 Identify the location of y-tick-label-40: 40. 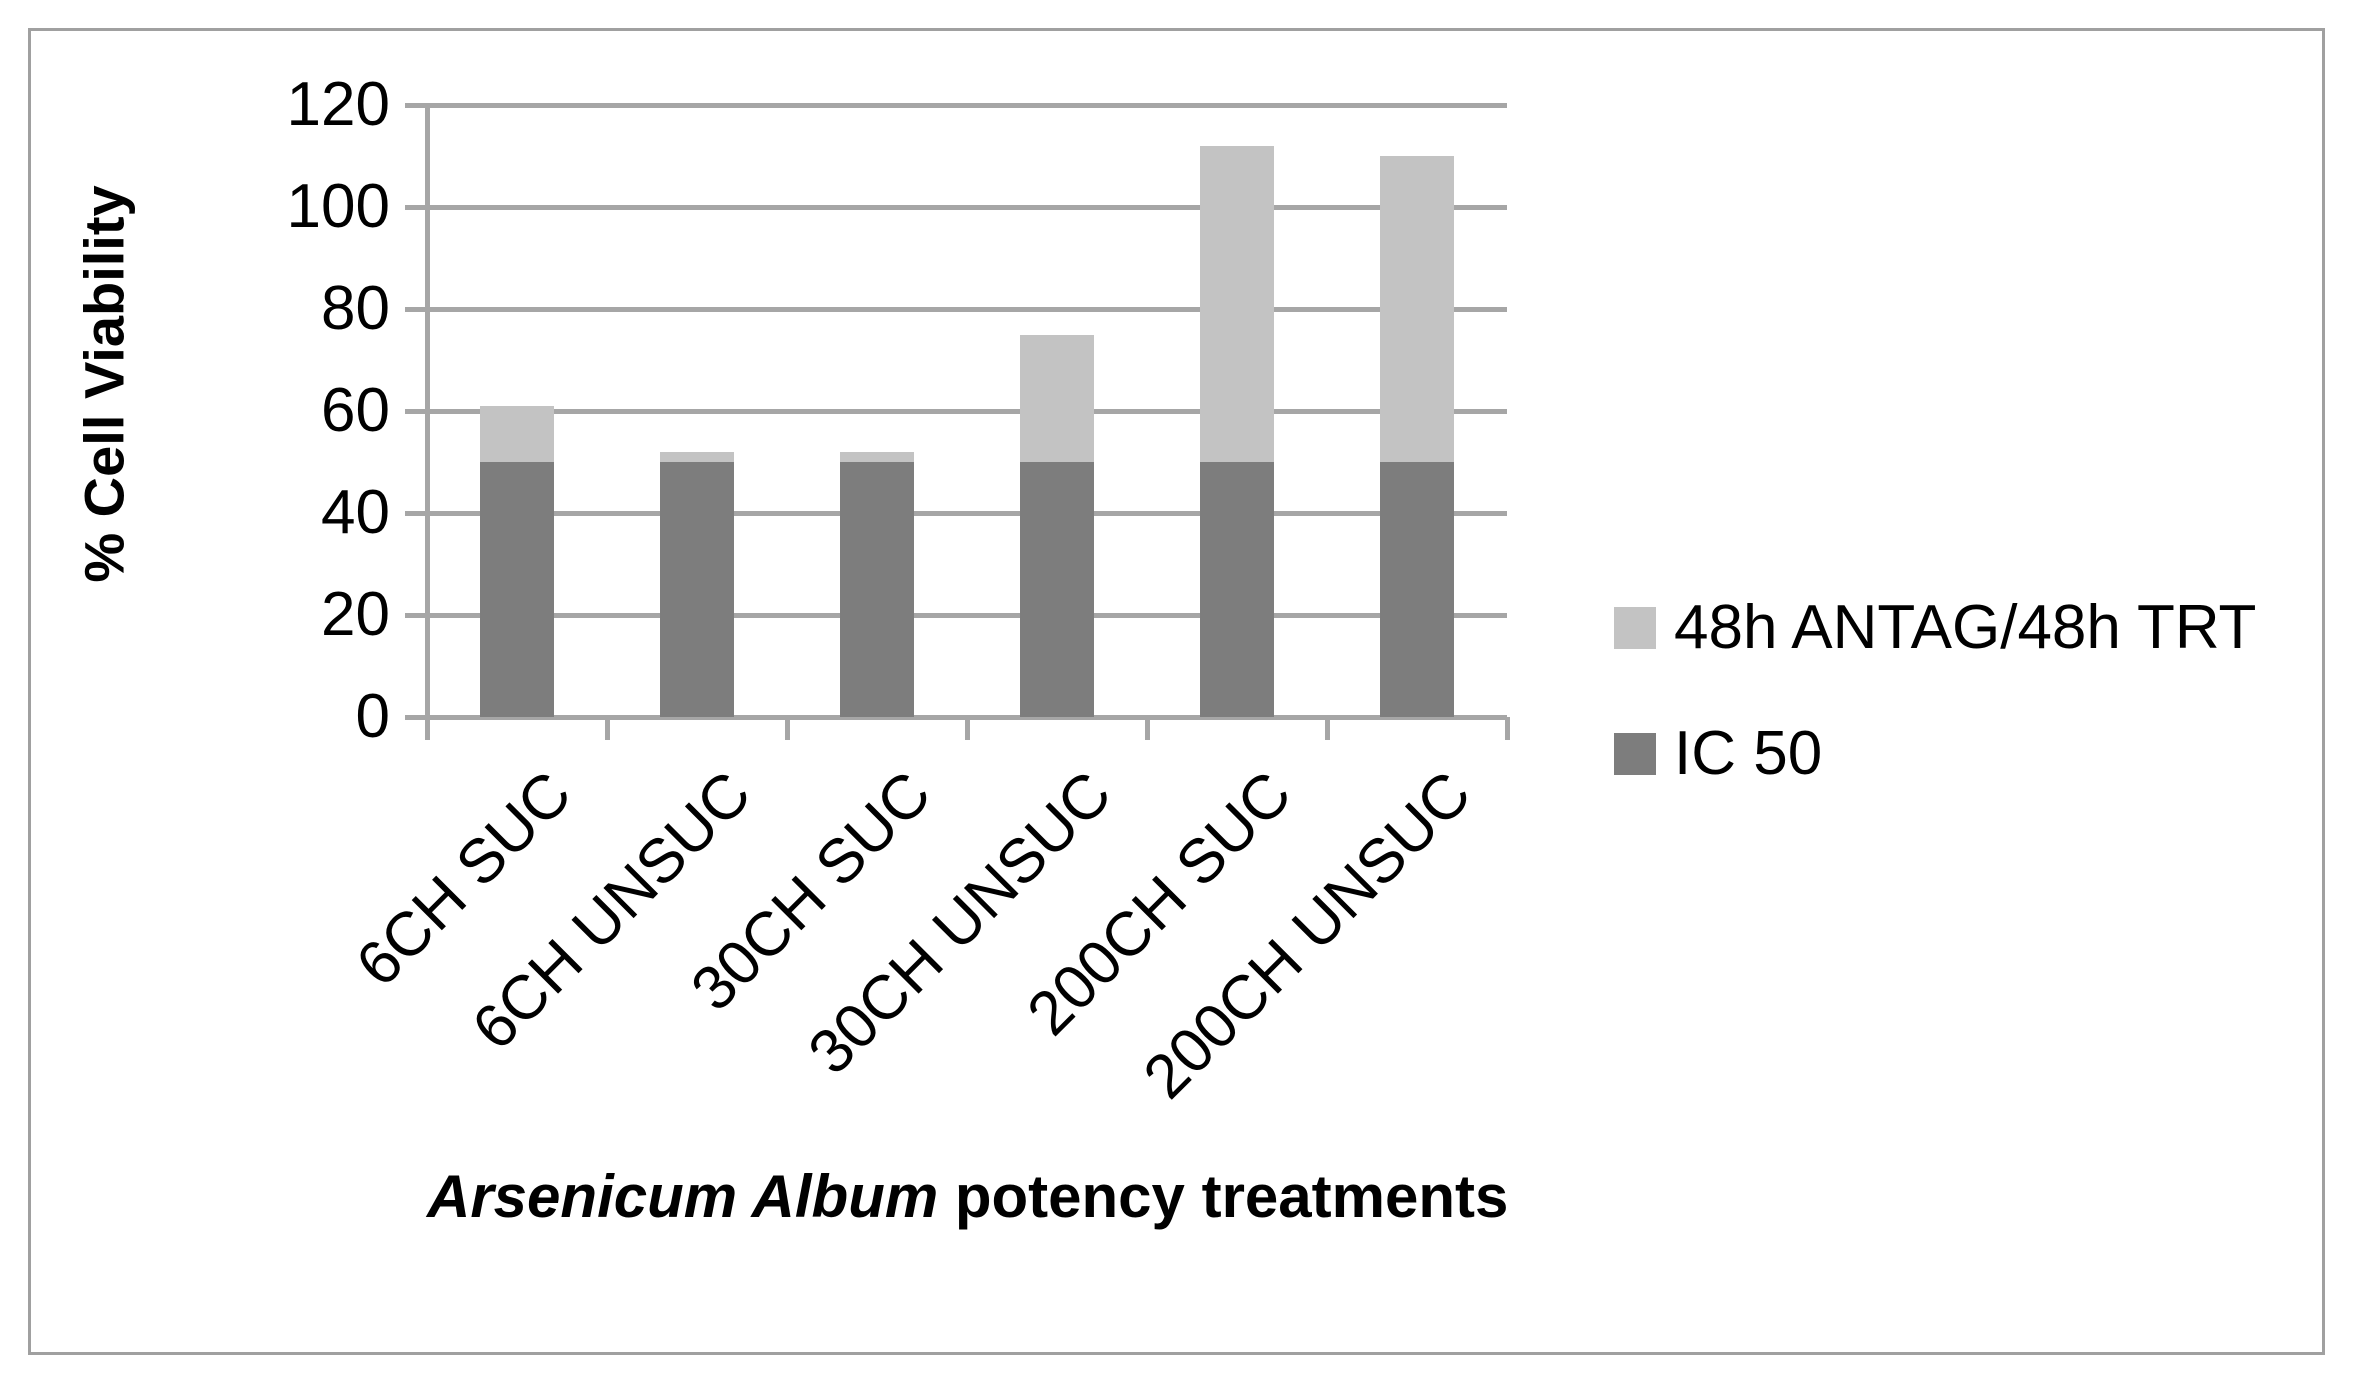
(355, 512).